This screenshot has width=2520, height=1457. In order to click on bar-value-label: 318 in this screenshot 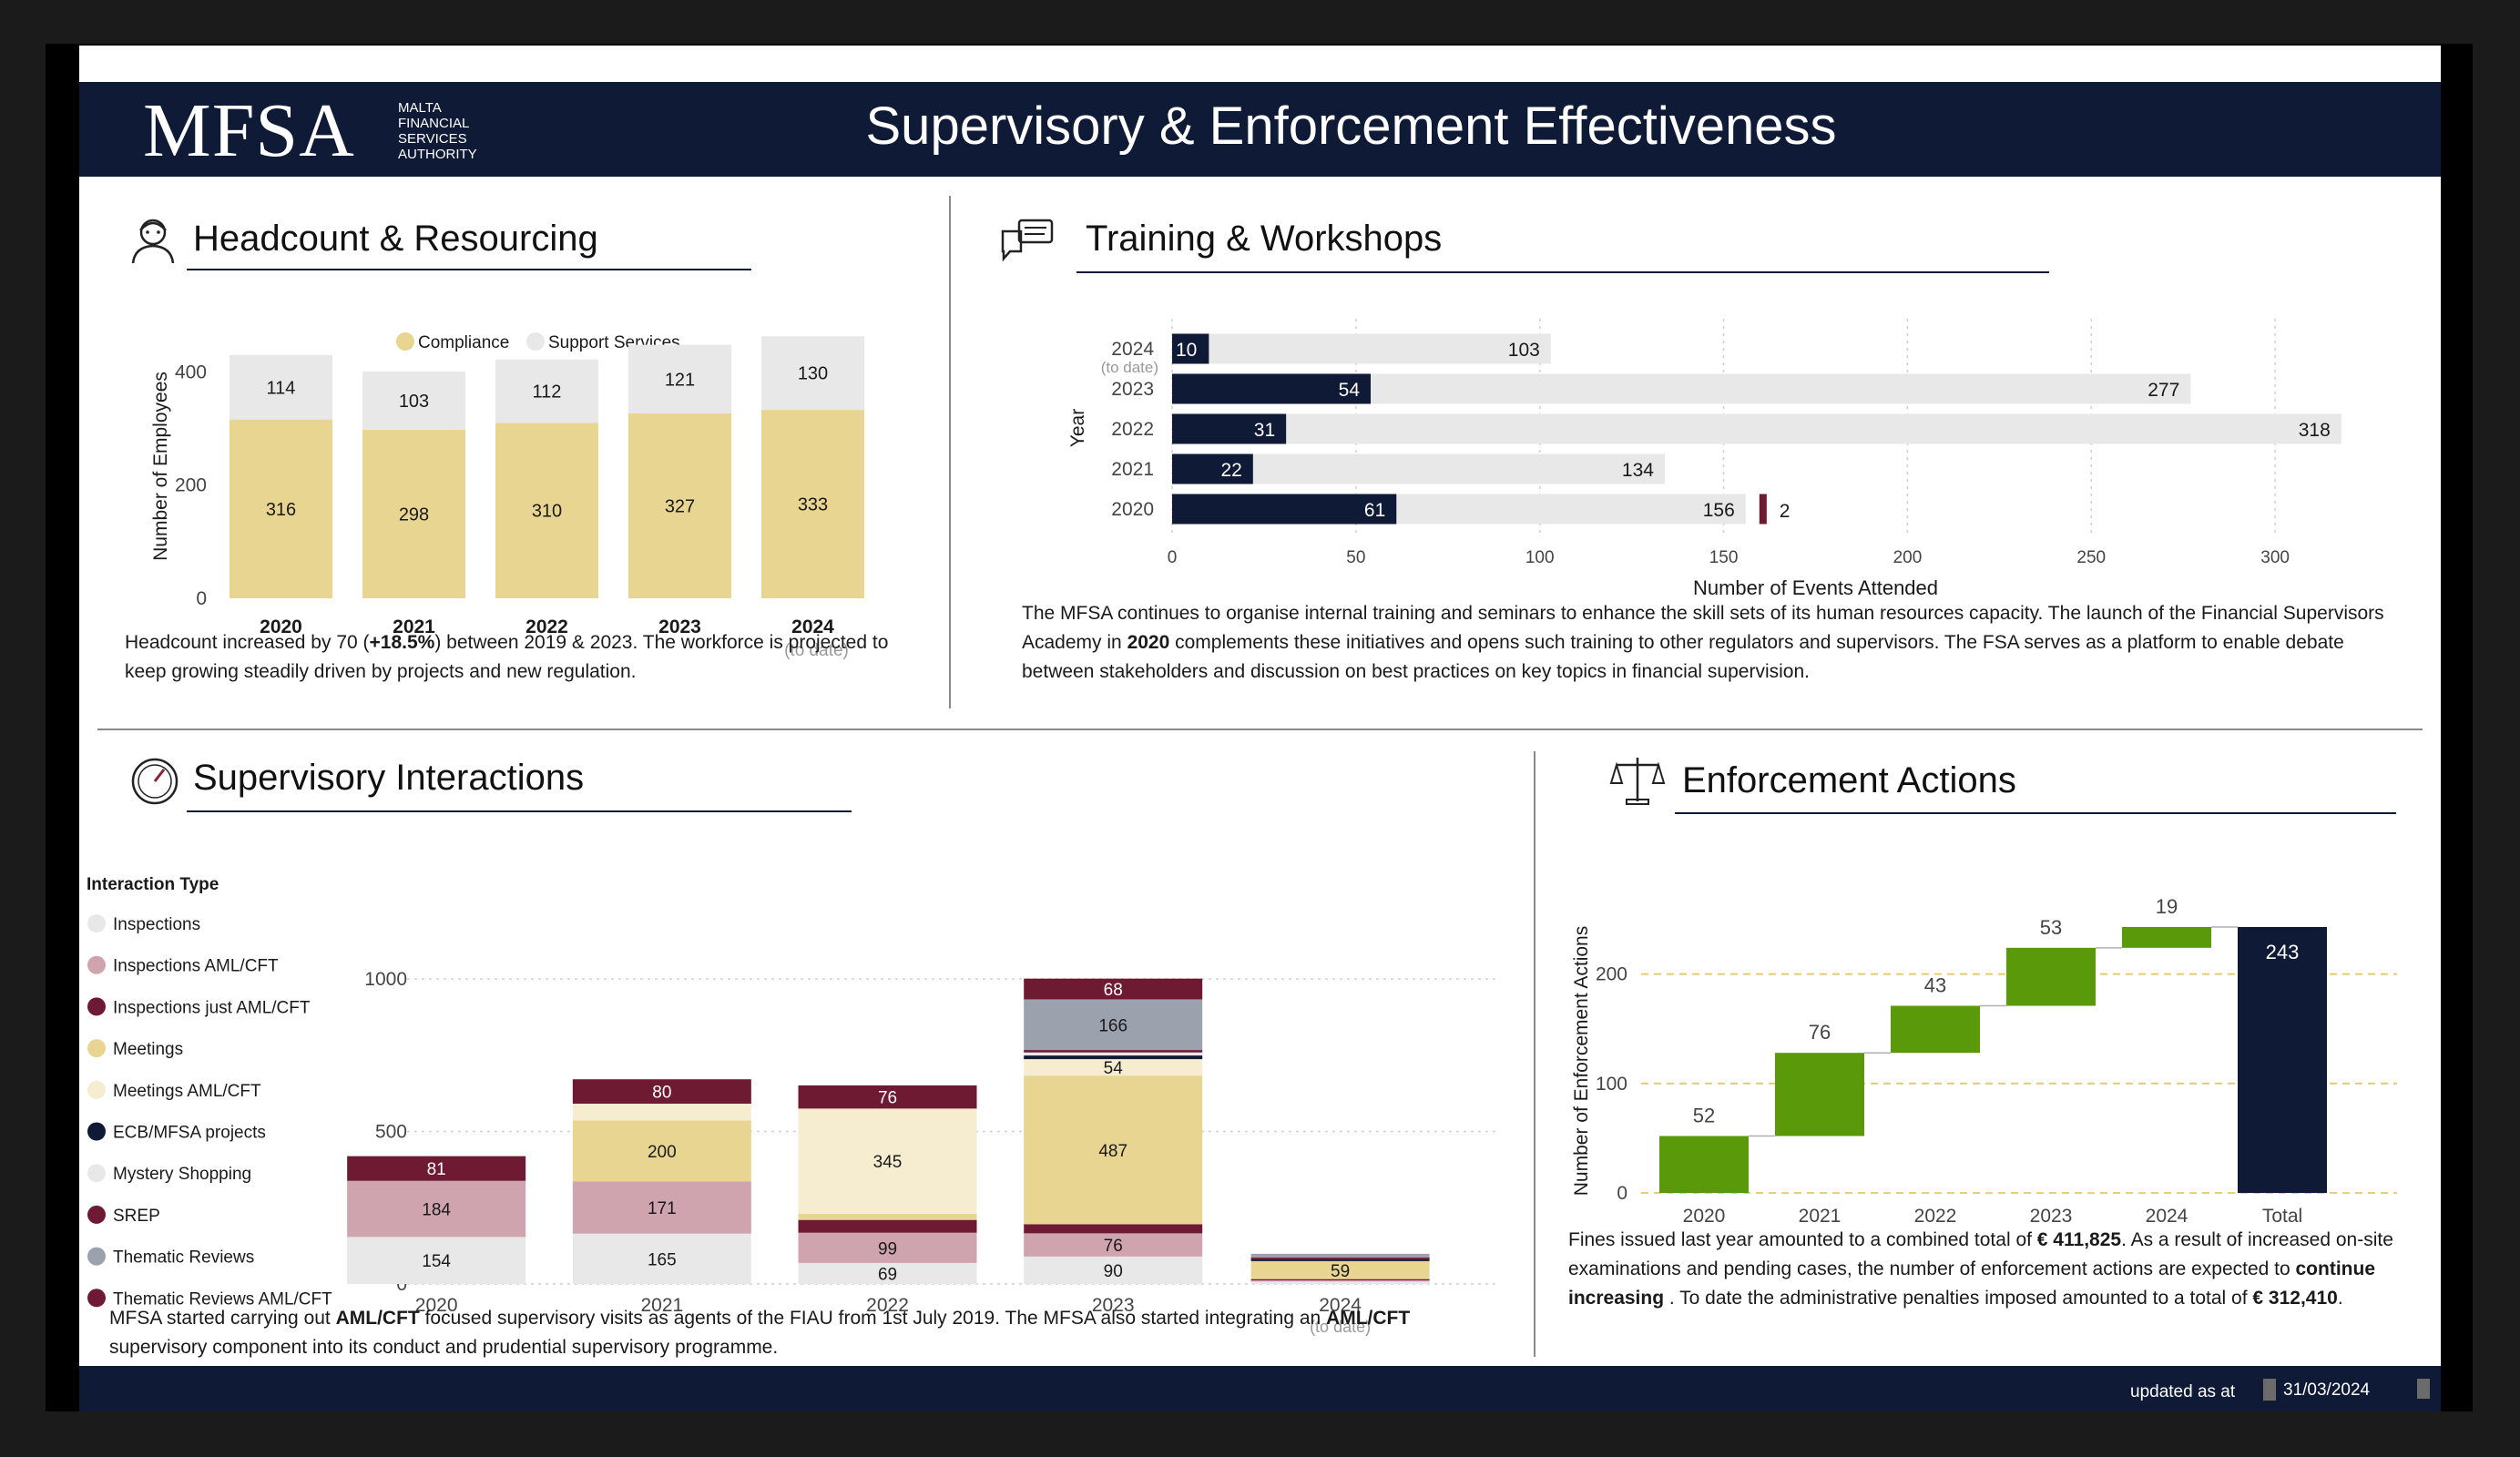, I will do `click(2315, 430)`.